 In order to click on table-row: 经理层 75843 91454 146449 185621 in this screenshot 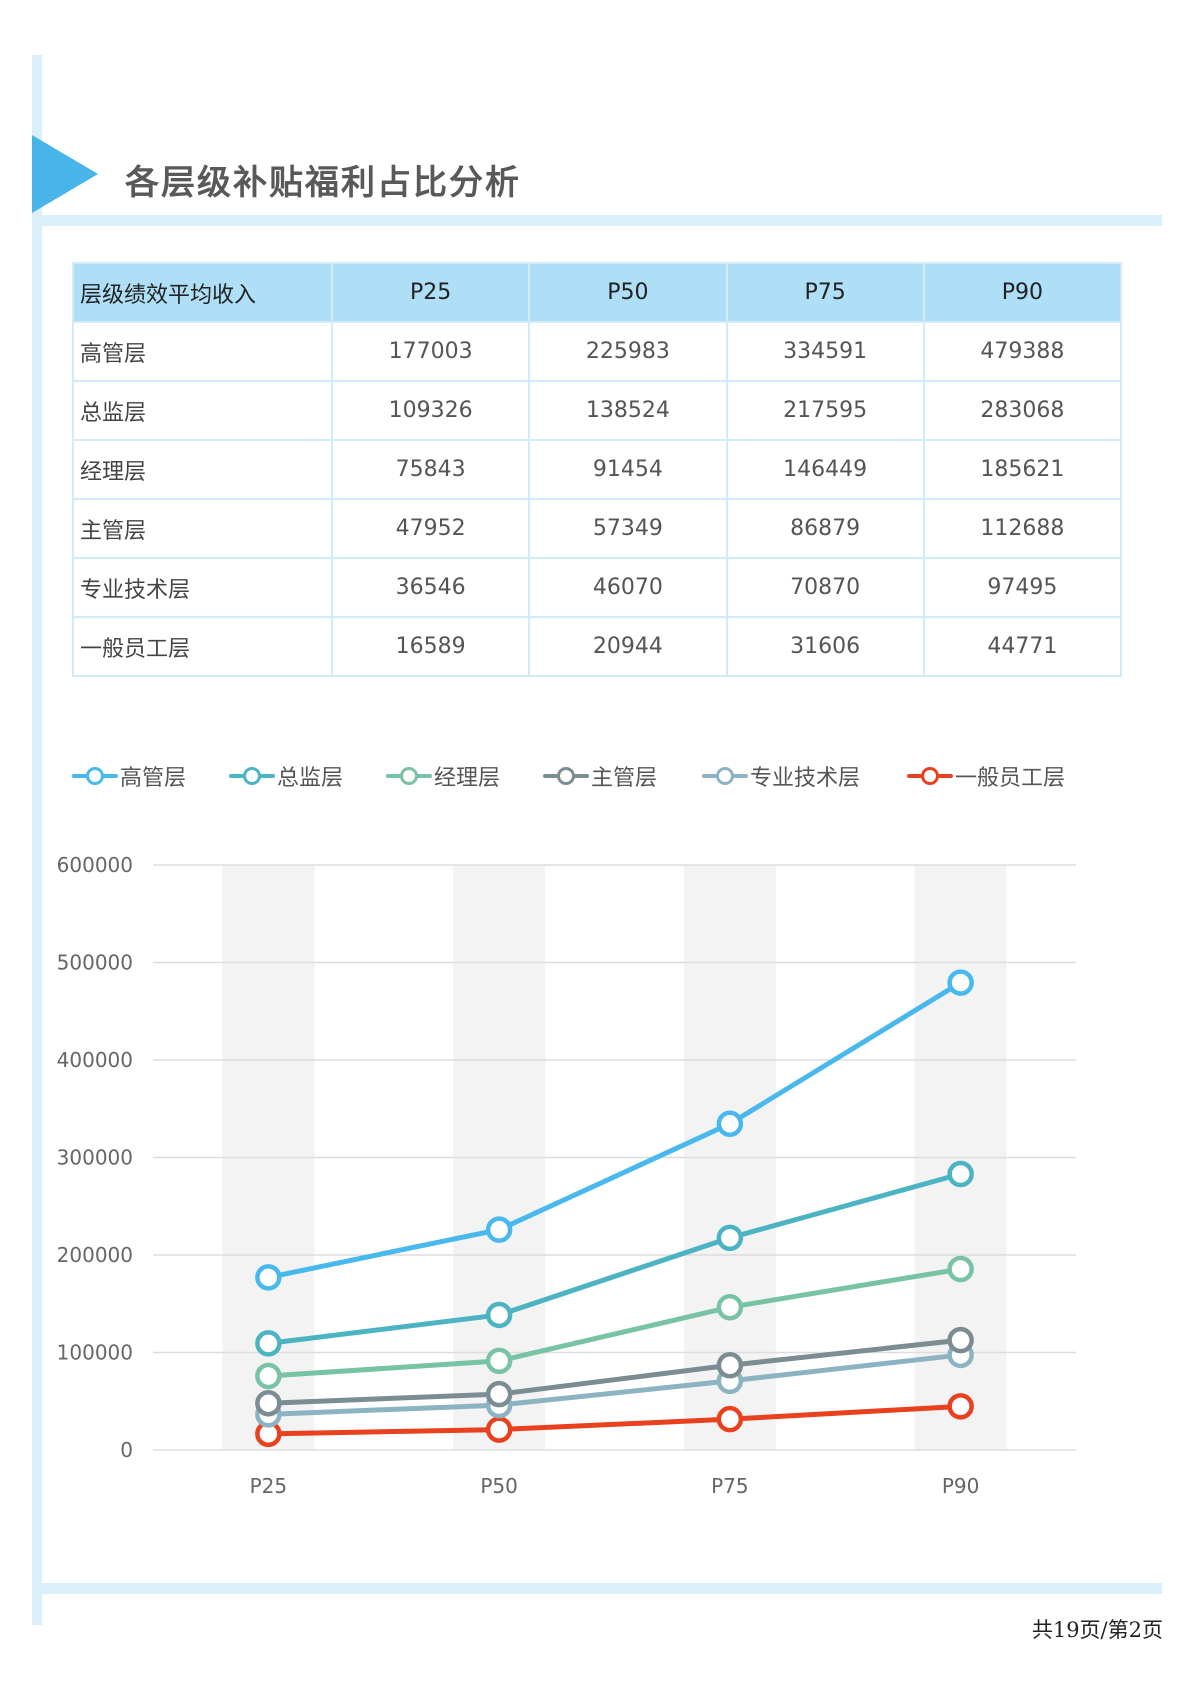, I will do `click(597, 469)`.